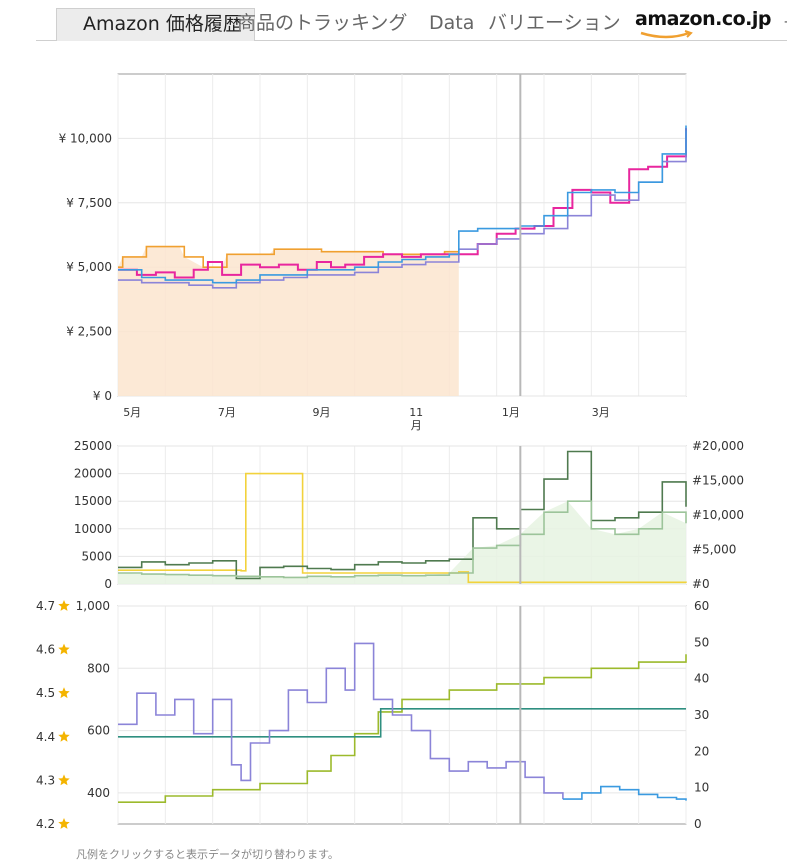 The image size is (787, 862). I want to click on x-tick-label: 9月, so click(322, 412).